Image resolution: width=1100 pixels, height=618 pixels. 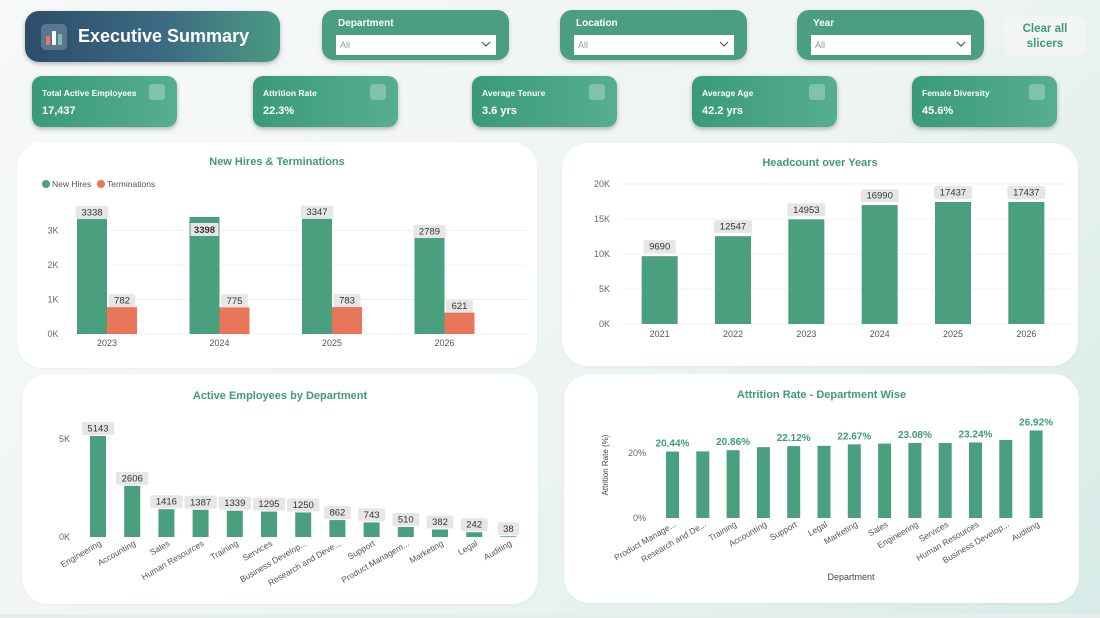 What do you see at coordinates (953, 334) in the screenshot?
I see `x-tick-label: 2025` at bounding box center [953, 334].